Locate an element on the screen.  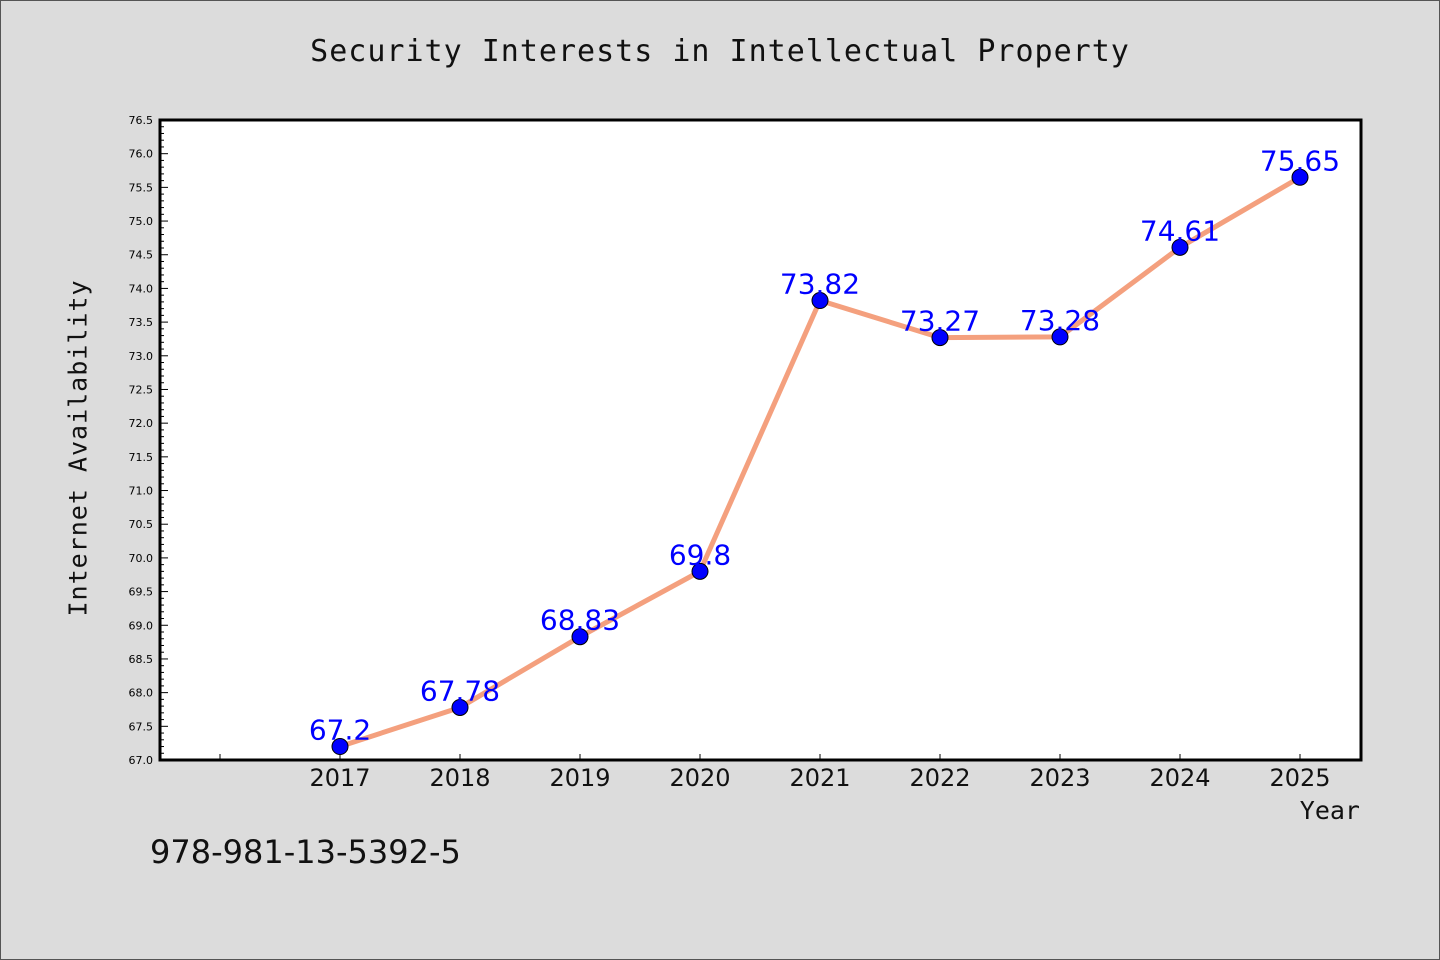
y-tick-label: 71.5 is located at coordinates (141, 457).